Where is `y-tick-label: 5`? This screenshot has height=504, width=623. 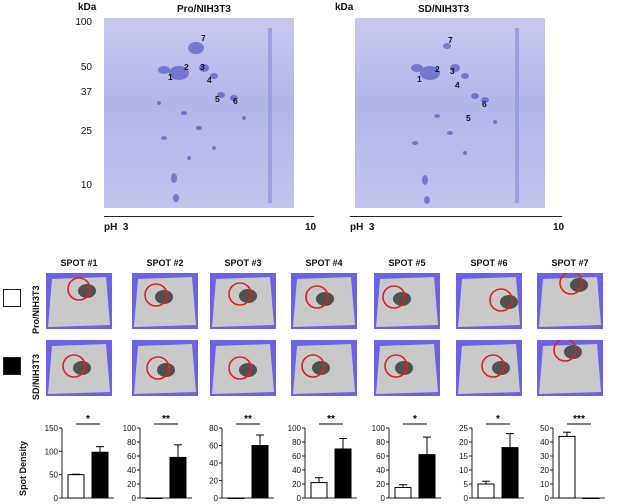
y-tick-label: 5 is located at coordinates (466, 484).